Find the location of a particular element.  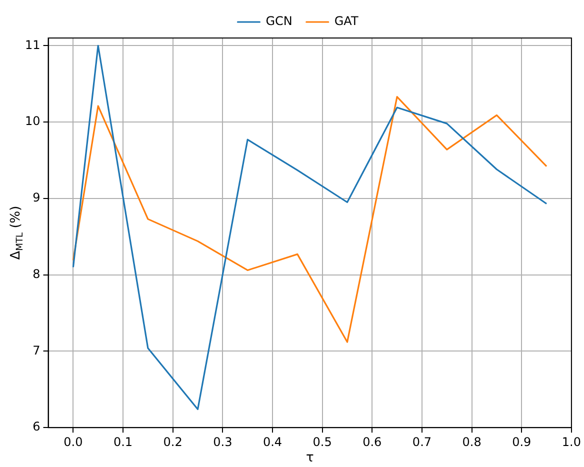

x-tick-label: 0.7 is located at coordinates (422, 441).